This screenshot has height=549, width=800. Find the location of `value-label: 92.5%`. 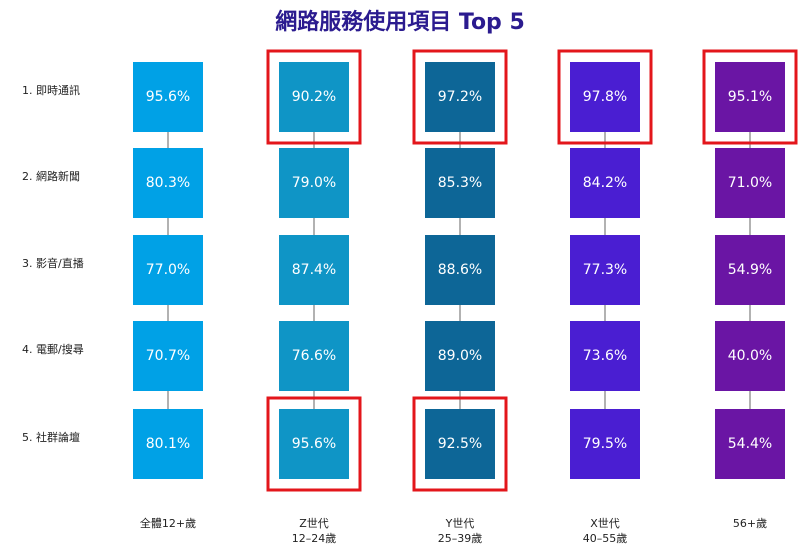

value-label: 92.5% is located at coordinates (460, 444).